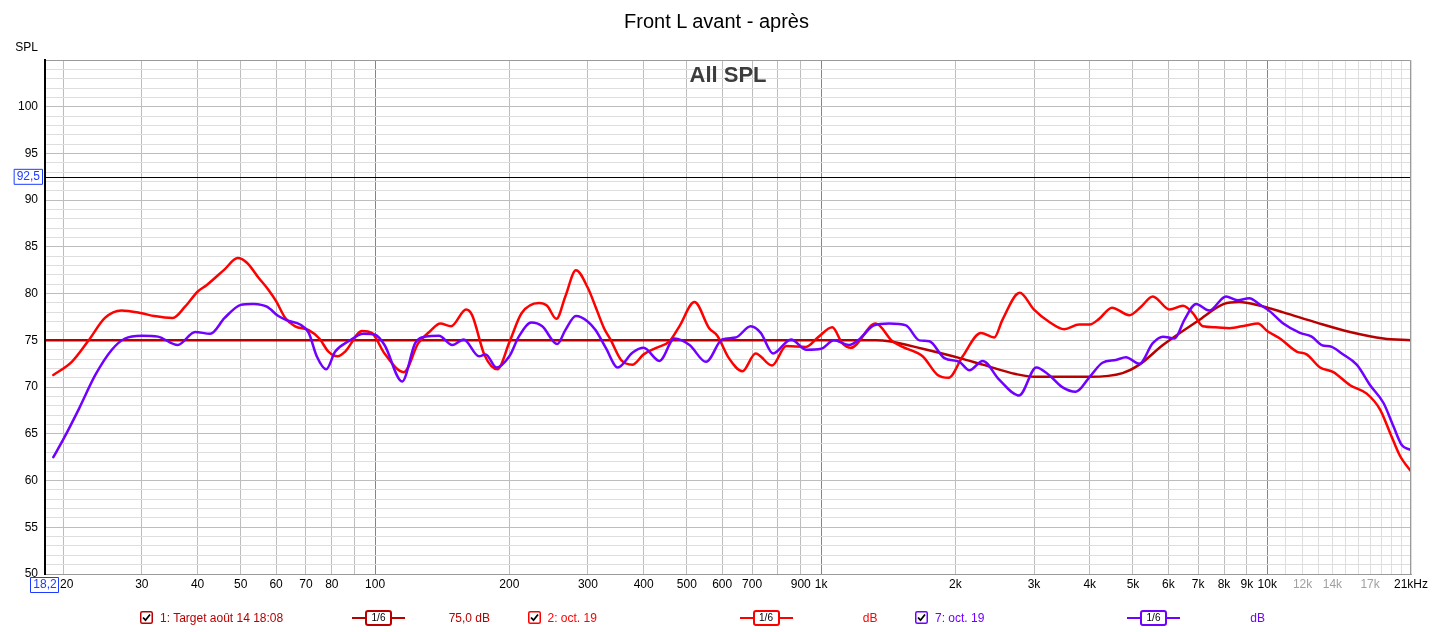 Image resolution: width=1433 pixels, height=632 pixels. Describe the element at coordinates (1370, 584) in the screenshot. I see `x-tick-label: 17k` at that location.